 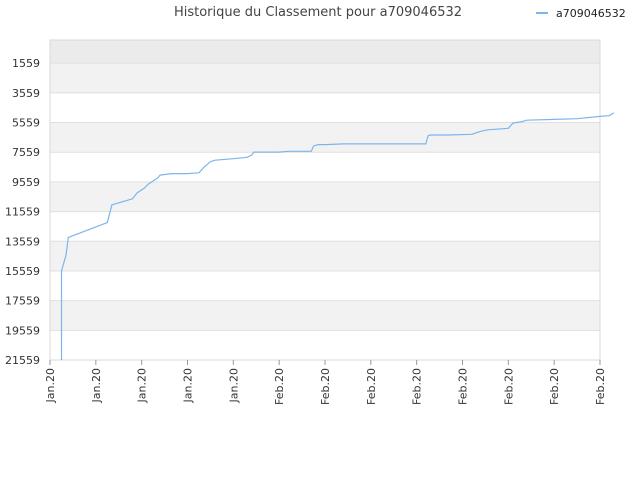 I want to click on y-tick-label: 5559, so click(x=26, y=123).